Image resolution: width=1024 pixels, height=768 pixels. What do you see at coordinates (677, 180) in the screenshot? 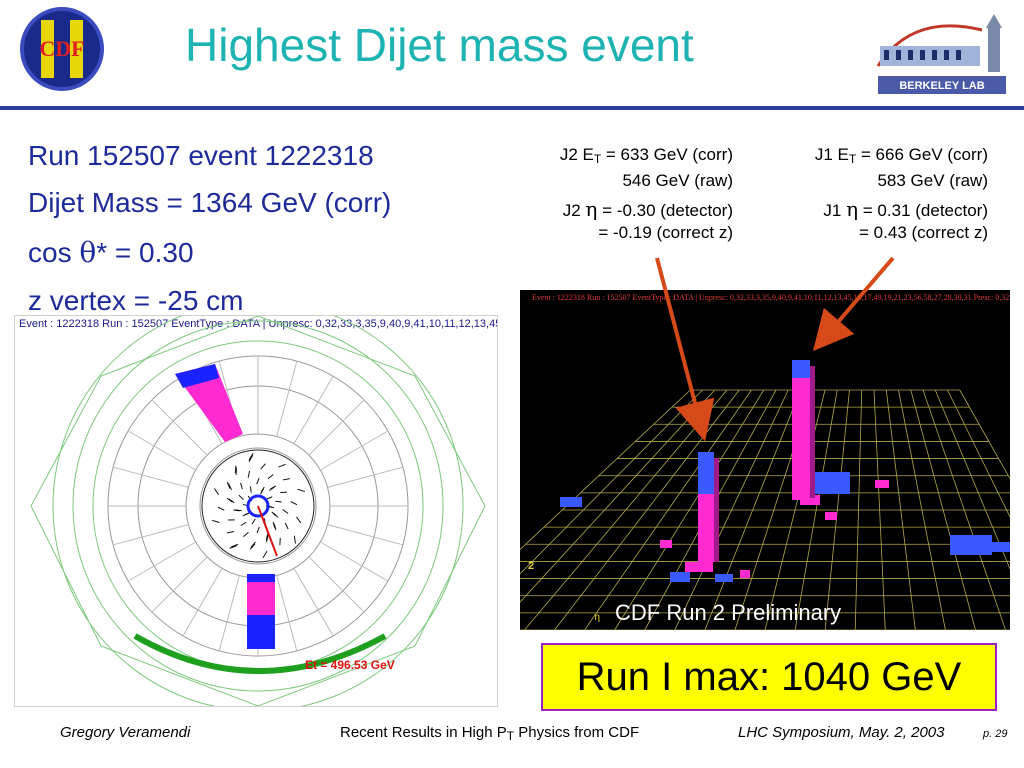
I see `jet2-et-raw: 546 GeV (raw)` at bounding box center [677, 180].